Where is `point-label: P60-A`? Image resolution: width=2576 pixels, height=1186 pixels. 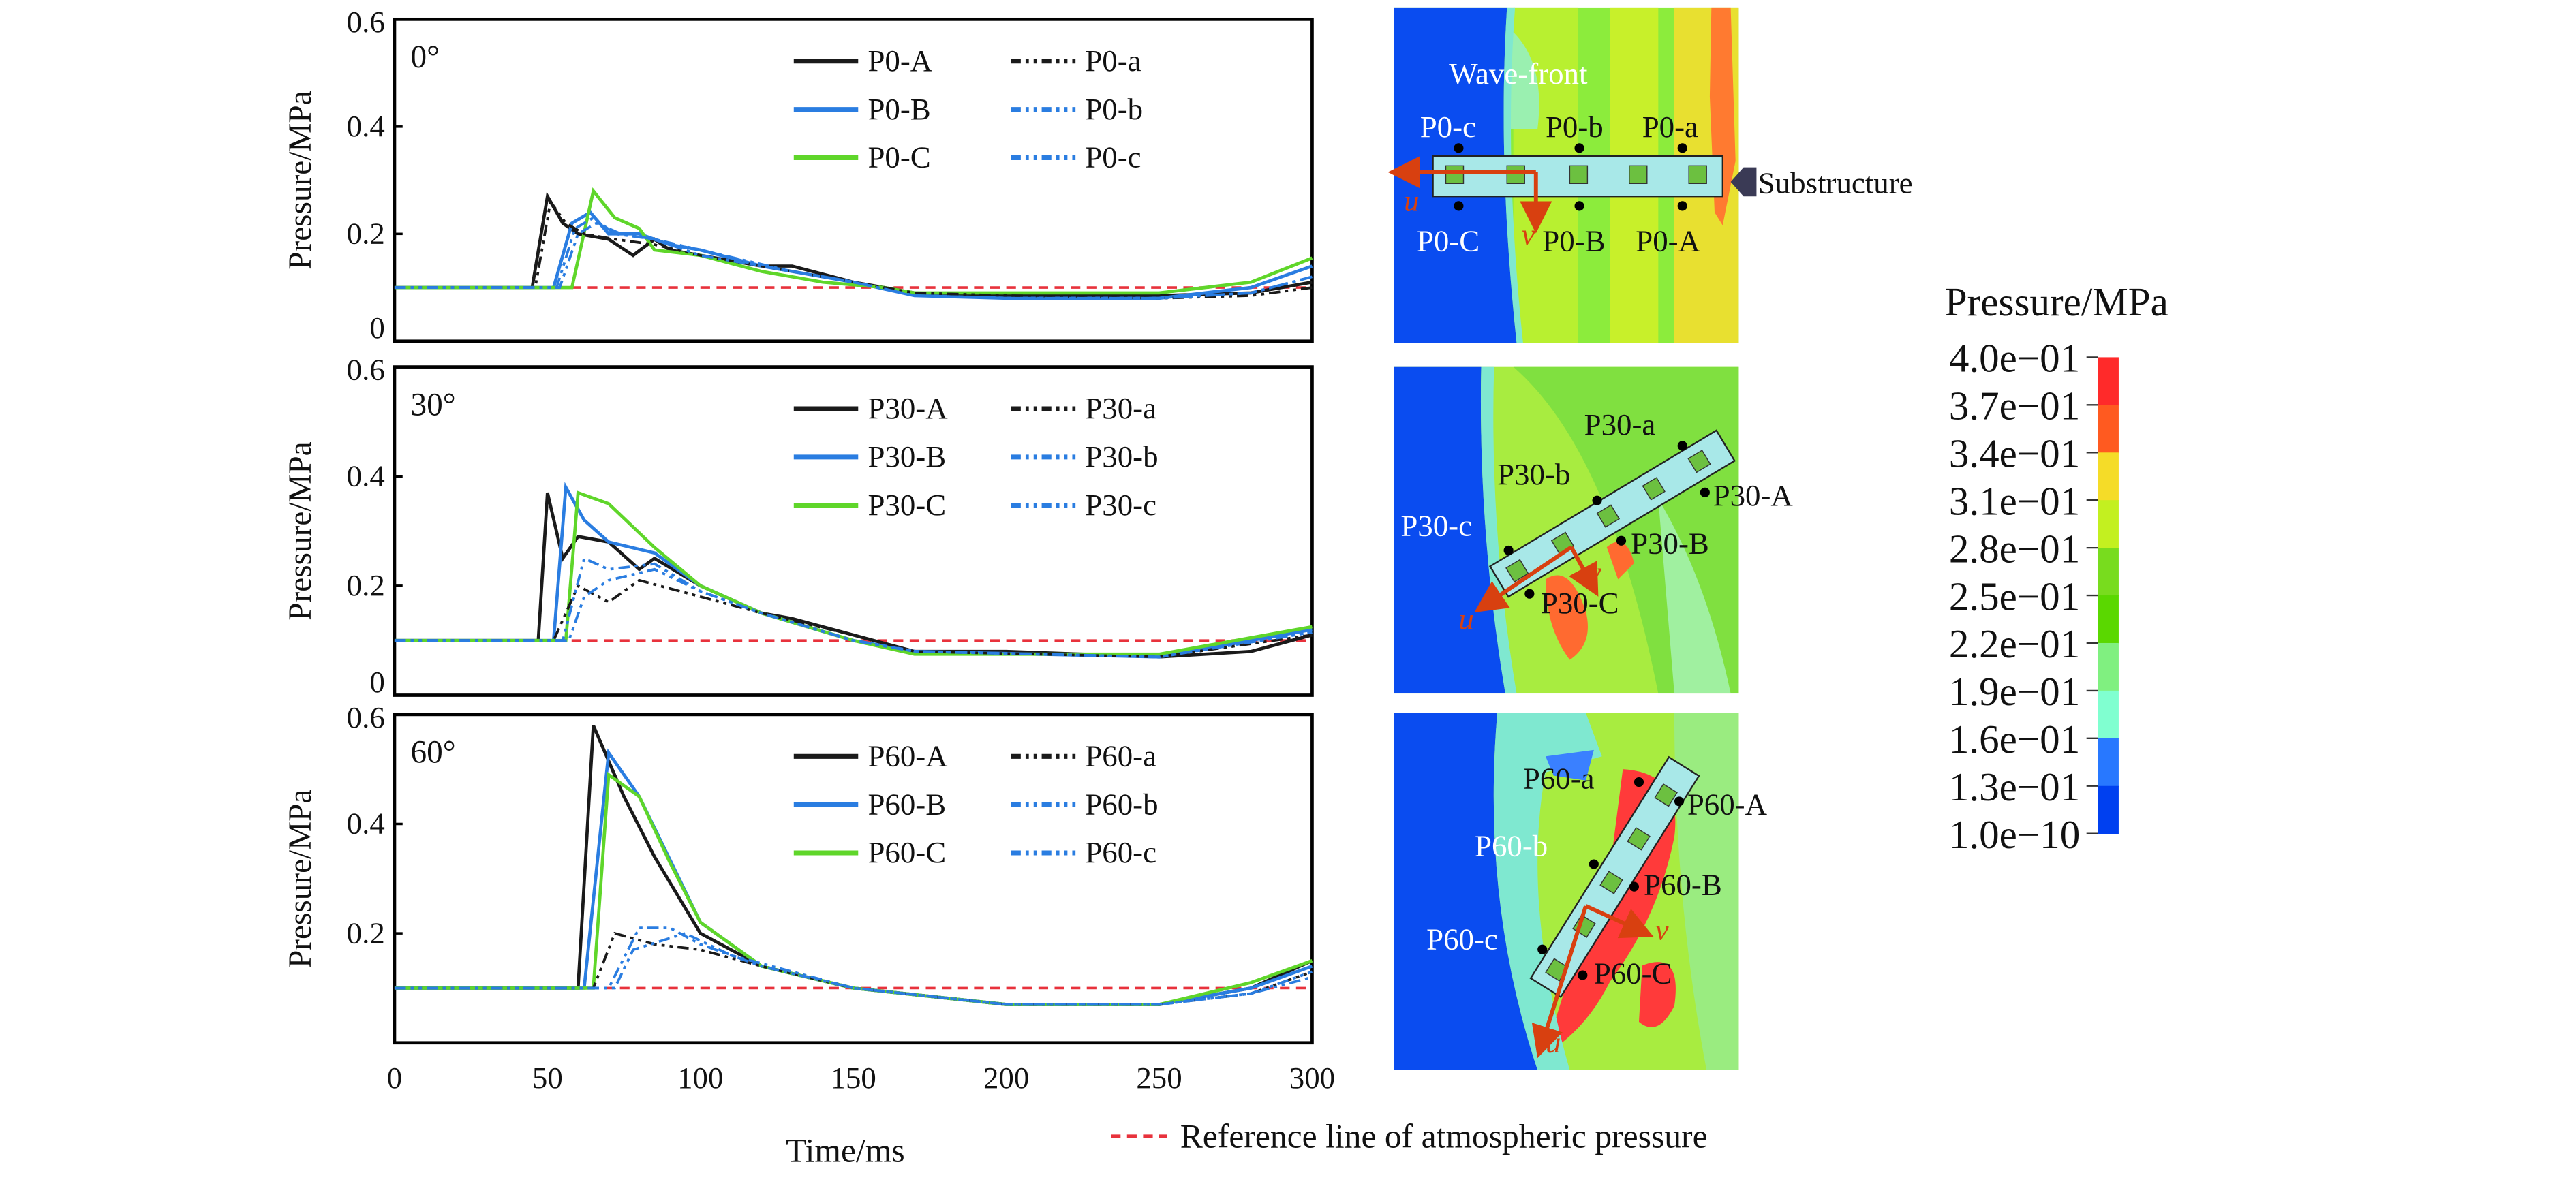
point-label: P60-A is located at coordinates (1727, 804).